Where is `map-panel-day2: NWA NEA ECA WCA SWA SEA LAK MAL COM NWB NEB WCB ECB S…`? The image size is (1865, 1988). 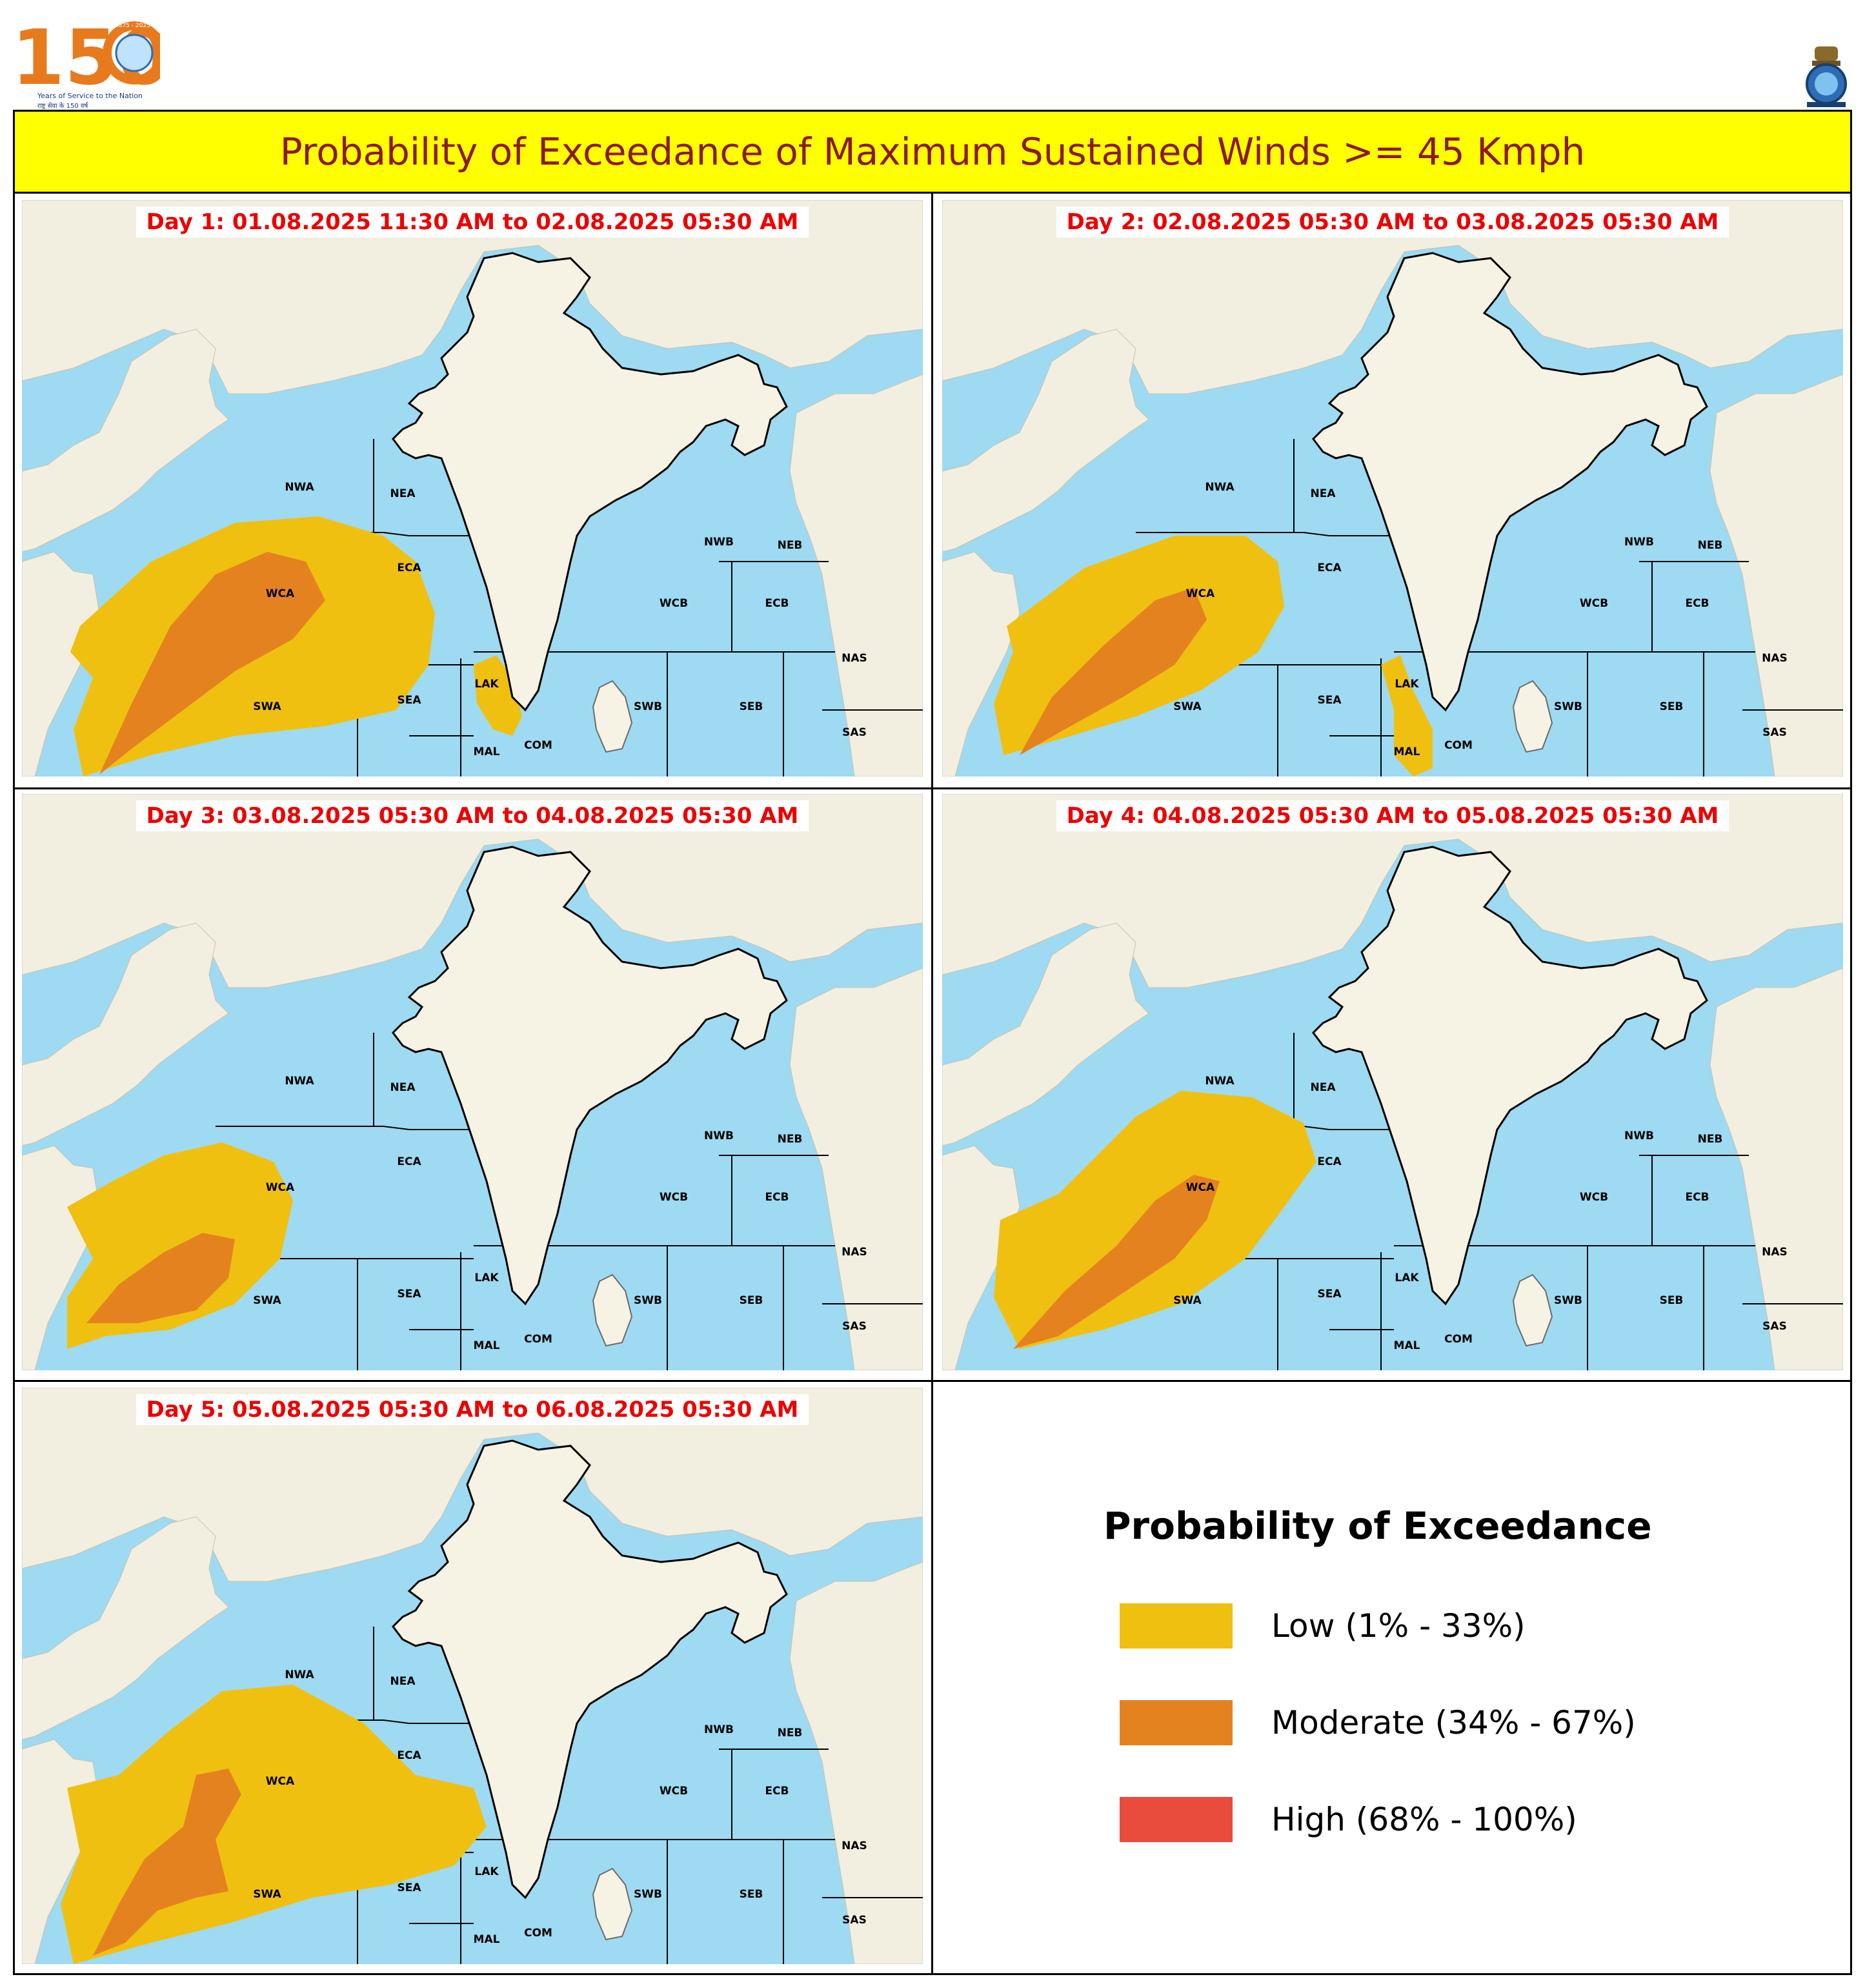 map-panel-day2: NWA NEA ECA WCA SWA SEA LAK MAL COM NWB NEB WCB ECB S… is located at coordinates (1392, 488).